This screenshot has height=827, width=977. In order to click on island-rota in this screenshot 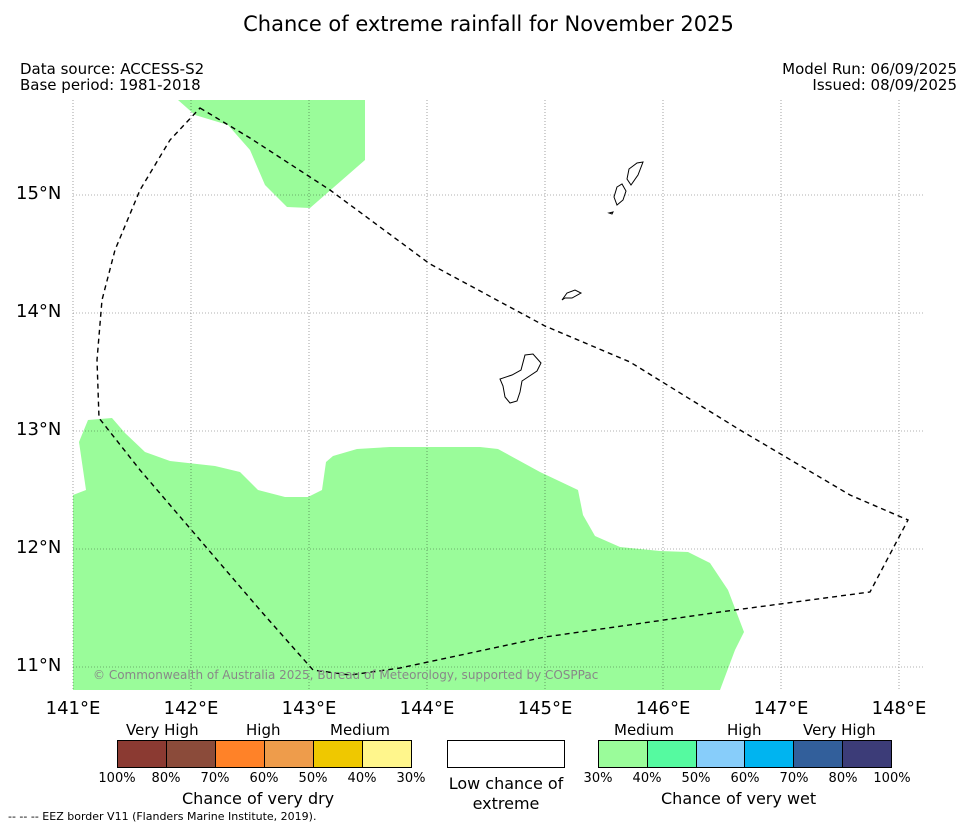, I will do `click(572, 295)`.